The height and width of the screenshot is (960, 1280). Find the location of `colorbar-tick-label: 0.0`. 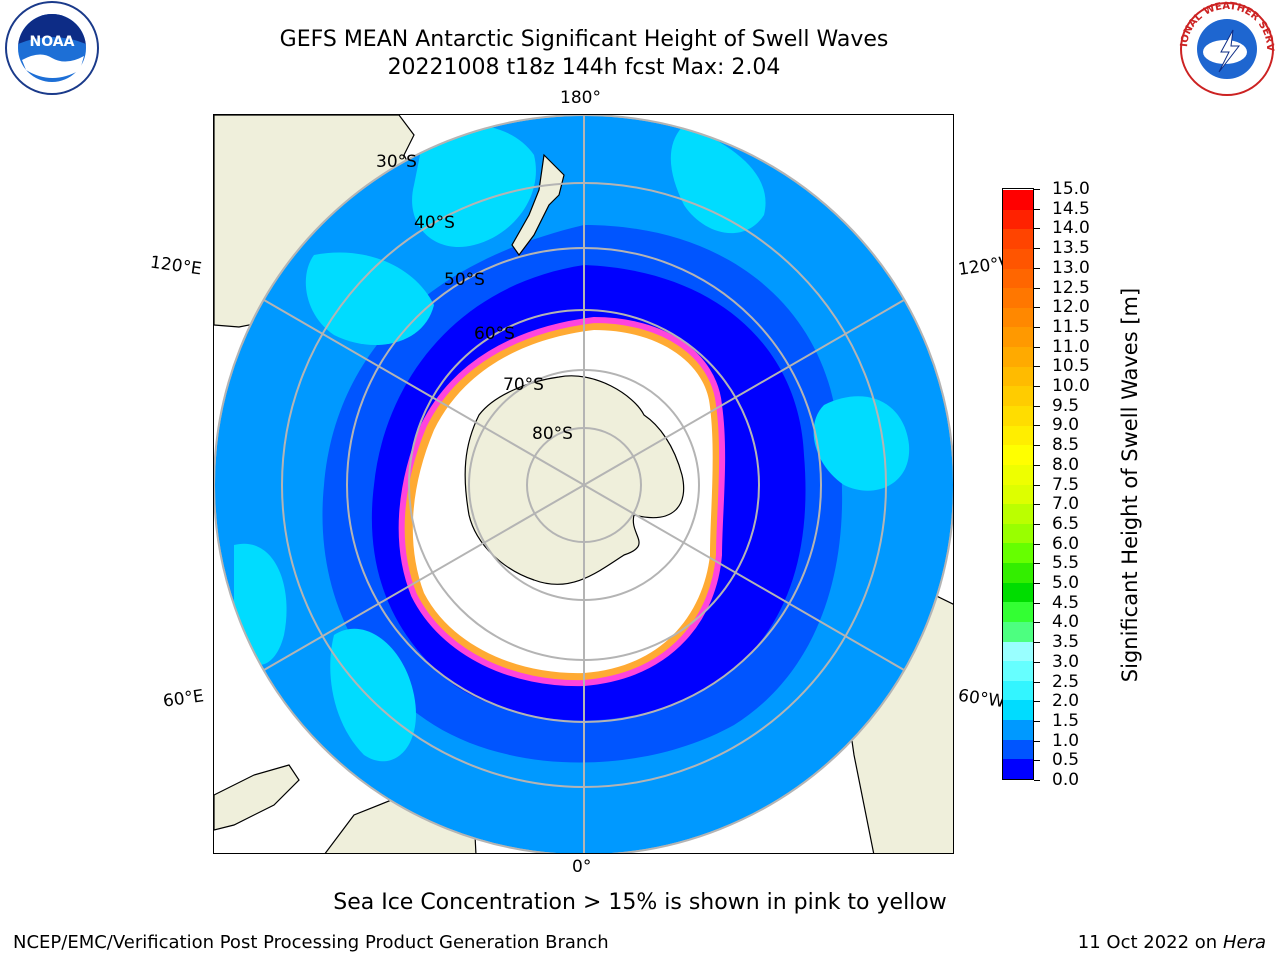

colorbar-tick-label: 0.0 is located at coordinates (1066, 780).